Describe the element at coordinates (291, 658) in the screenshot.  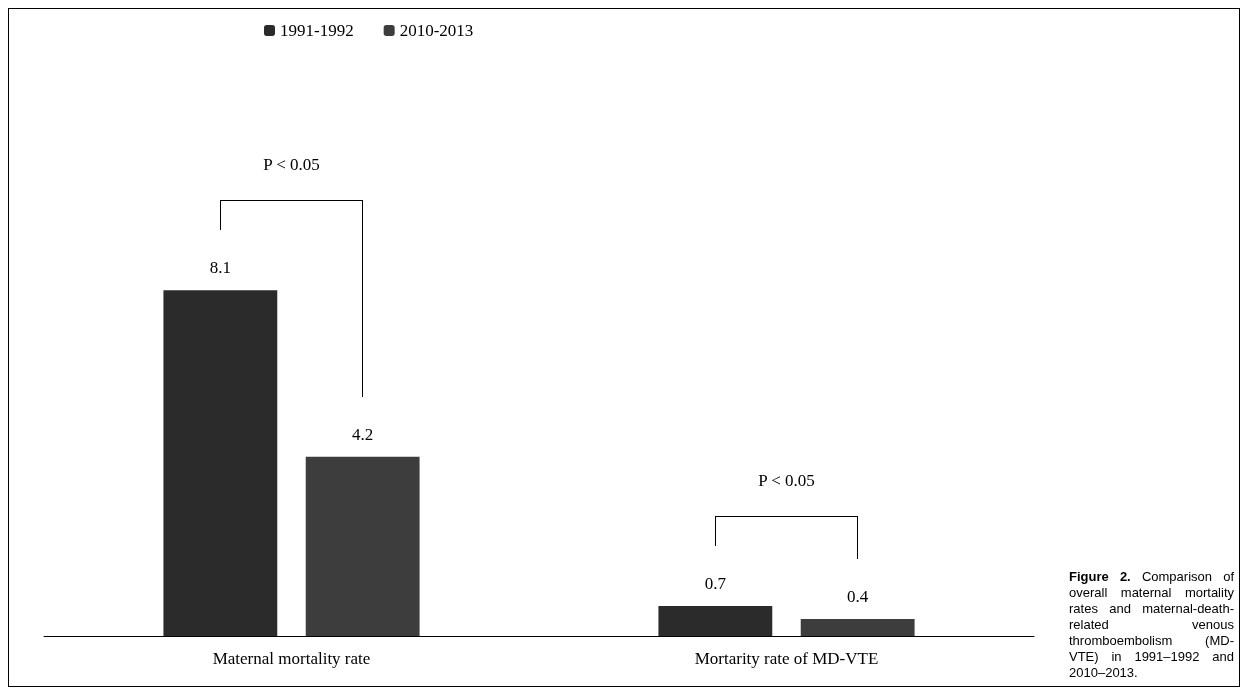
I see `x-tick-label: Maternal mortality rate` at that location.